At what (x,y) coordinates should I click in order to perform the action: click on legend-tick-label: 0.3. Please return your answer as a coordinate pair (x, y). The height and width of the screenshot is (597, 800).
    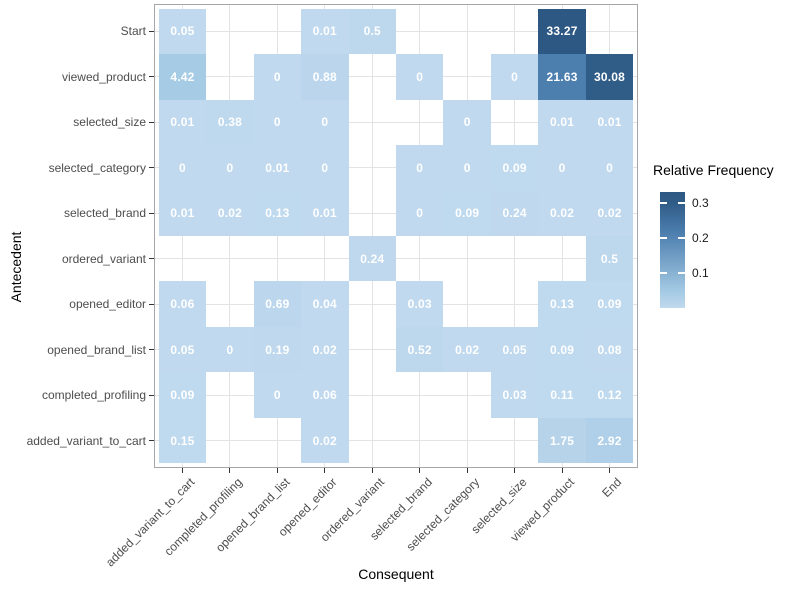
    Looking at the image, I should click on (700, 203).